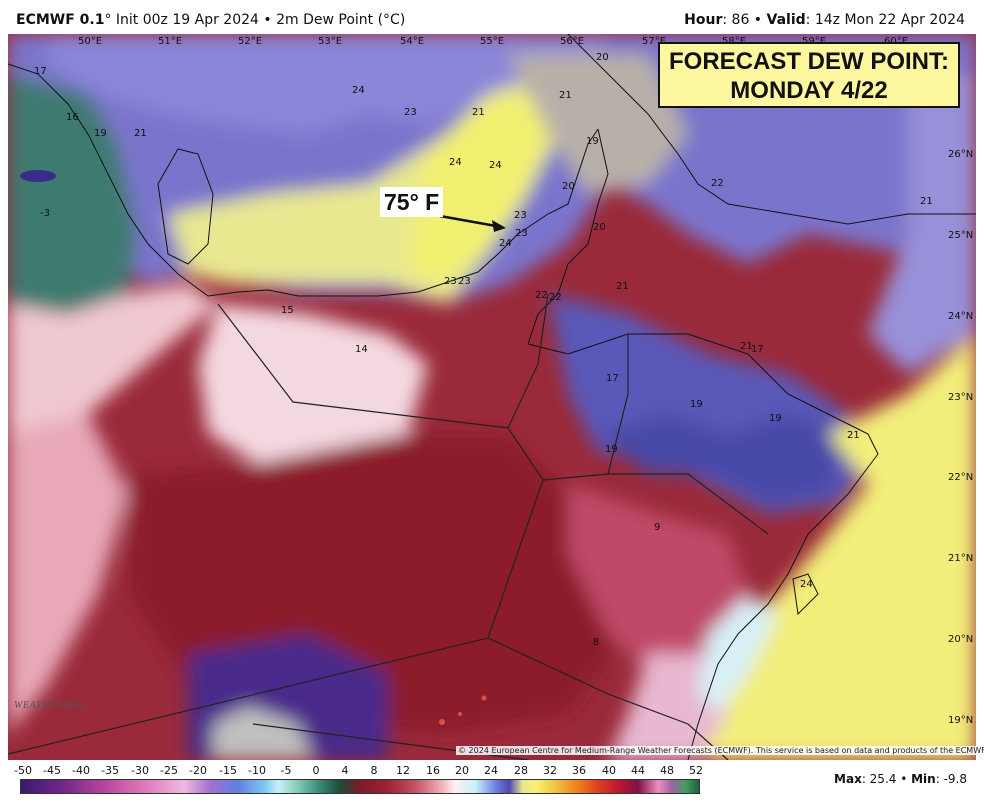 The width and height of the screenshot is (984, 808). I want to click on lat-label: 20°N, so click(960, 639).